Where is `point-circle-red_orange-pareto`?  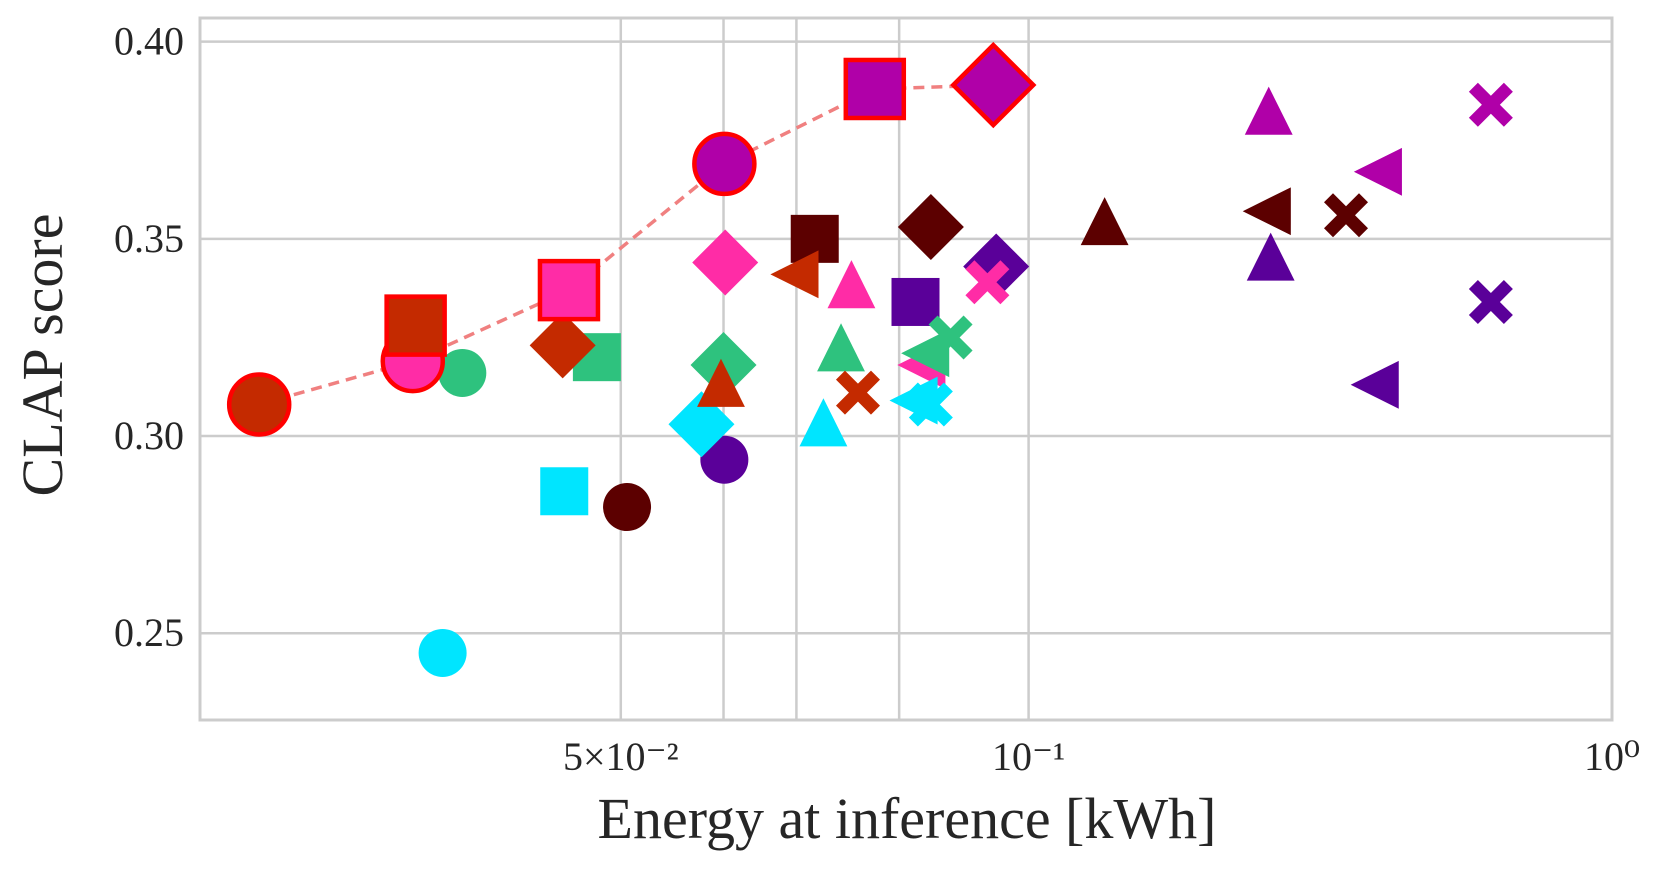 point-circle-red_orange-pareto is located at coordinates (259, 404).